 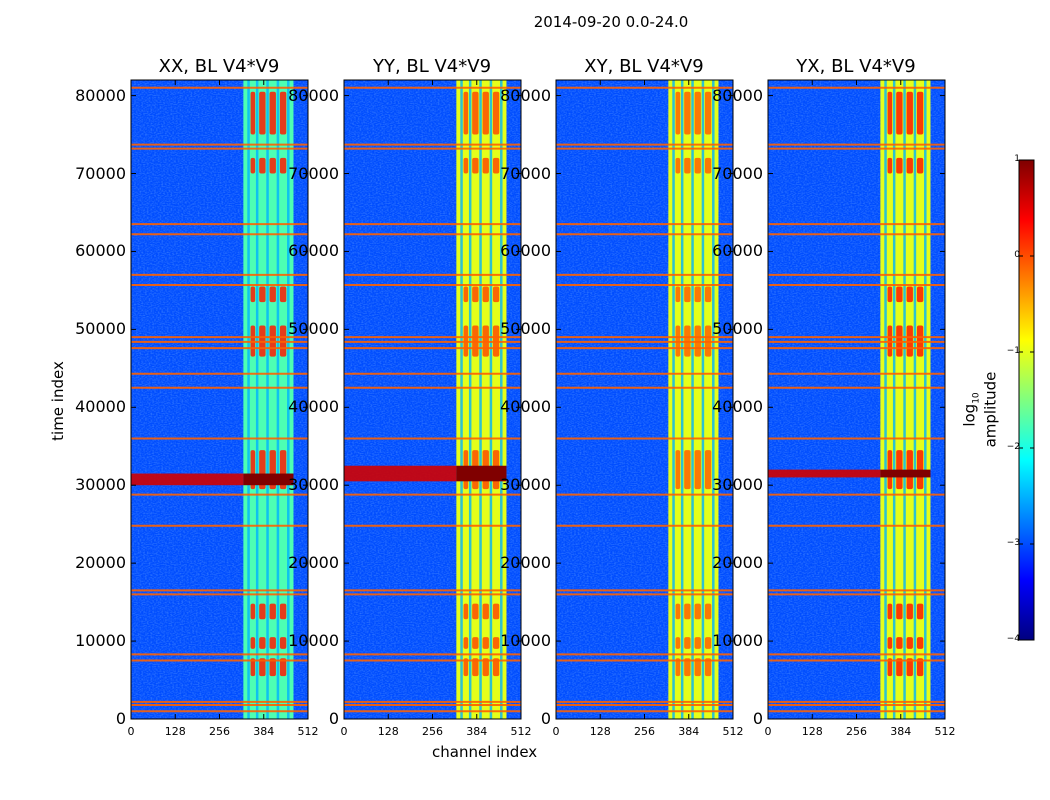 What do you see at coordinates (644, 66) in the screenshot?
I see `panel-title: XY, BL V4*V9` at bounding box center [644, 66].